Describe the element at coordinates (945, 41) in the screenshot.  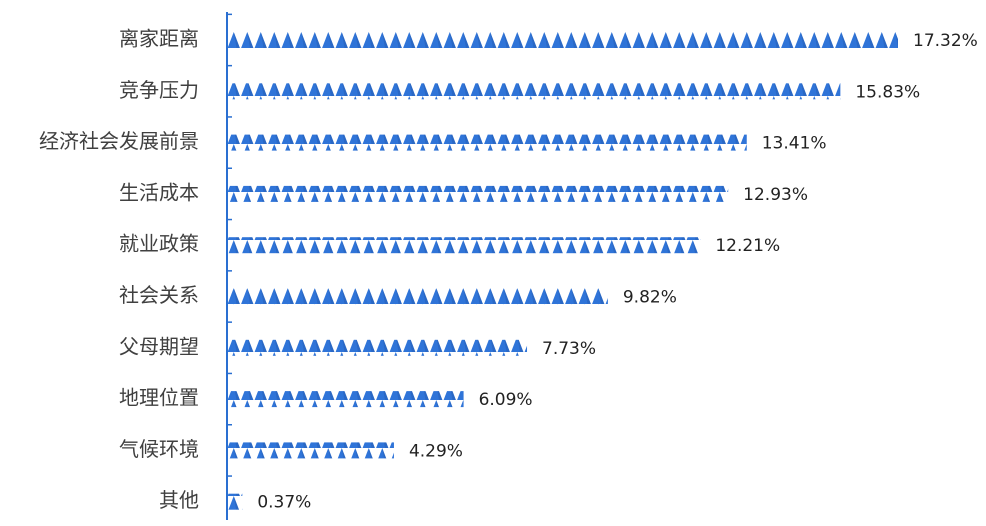
I see `data-label: 17.32%` at that location.